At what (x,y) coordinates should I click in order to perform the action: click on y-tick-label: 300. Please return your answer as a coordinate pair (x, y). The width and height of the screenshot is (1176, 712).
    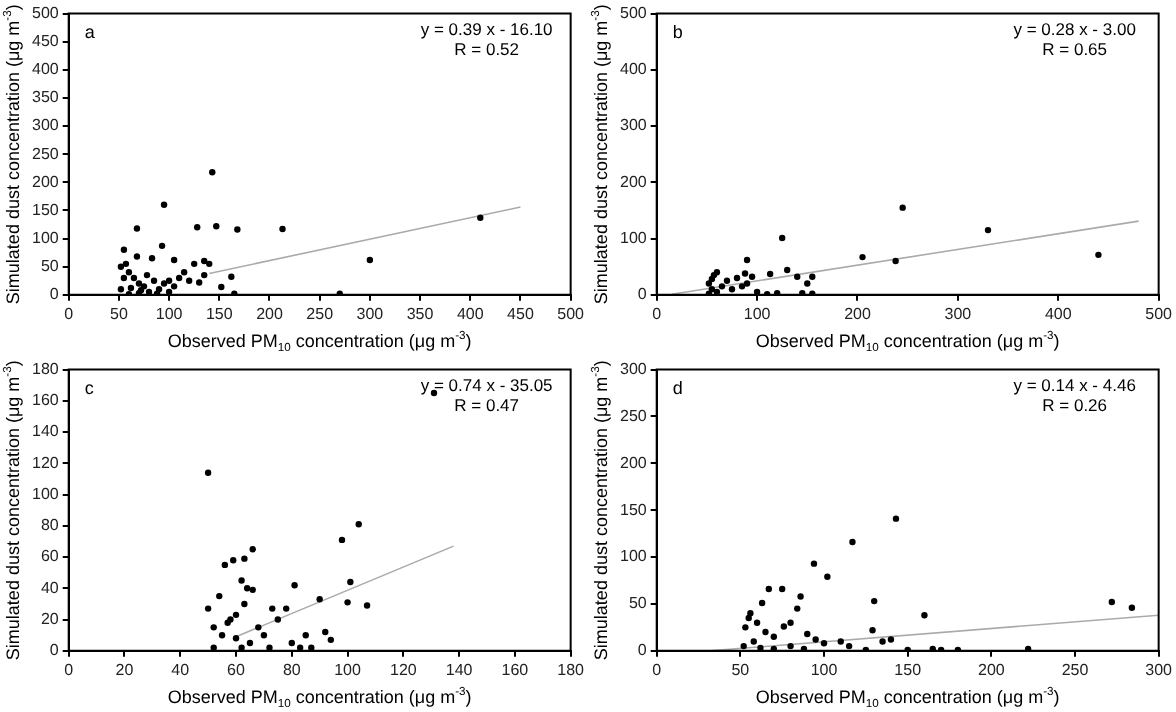
    Looking at the image, I should click on (633, 369).